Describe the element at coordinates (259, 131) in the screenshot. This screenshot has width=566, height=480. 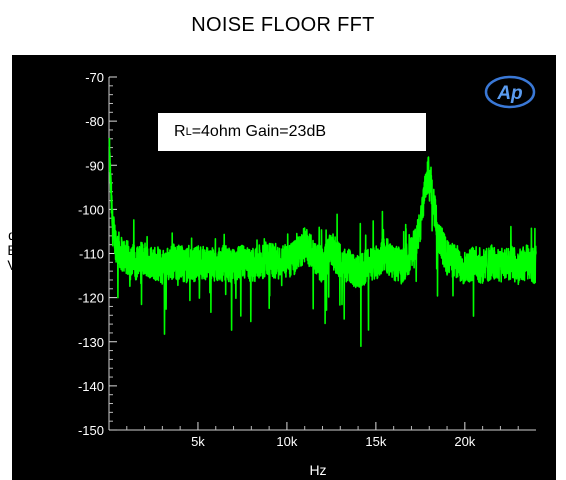
I see `annotation-text: =4ohm Gain=23dB` at that location.